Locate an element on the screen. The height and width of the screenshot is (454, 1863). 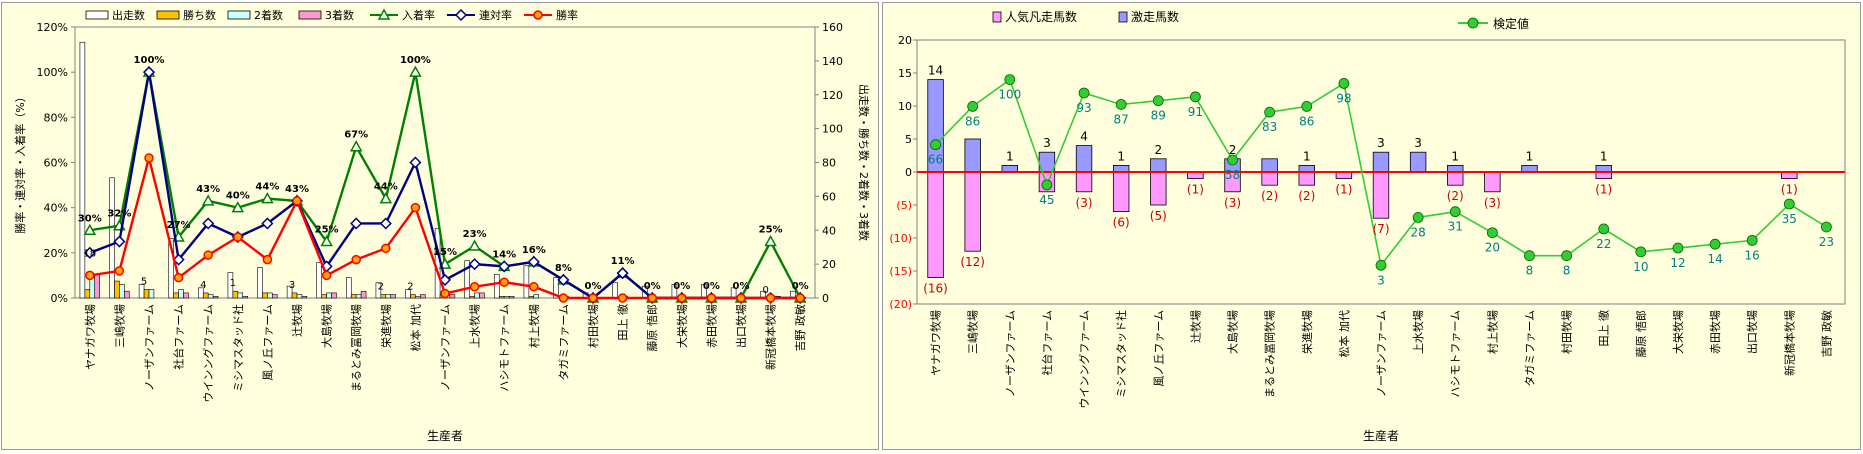
y-tick-label: (10) is located at coordinates (900, 238).